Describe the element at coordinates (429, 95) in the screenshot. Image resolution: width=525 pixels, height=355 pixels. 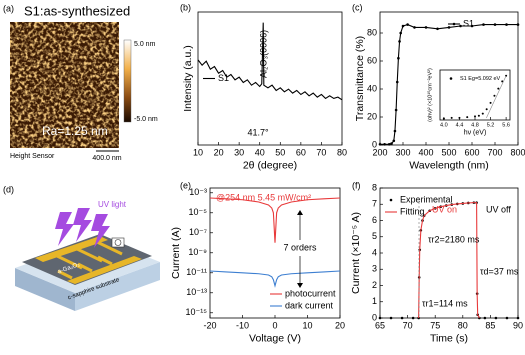
I see `y-axis-label: (αhν)² (×10¹⁰cm⁻²eV²)` at that location.